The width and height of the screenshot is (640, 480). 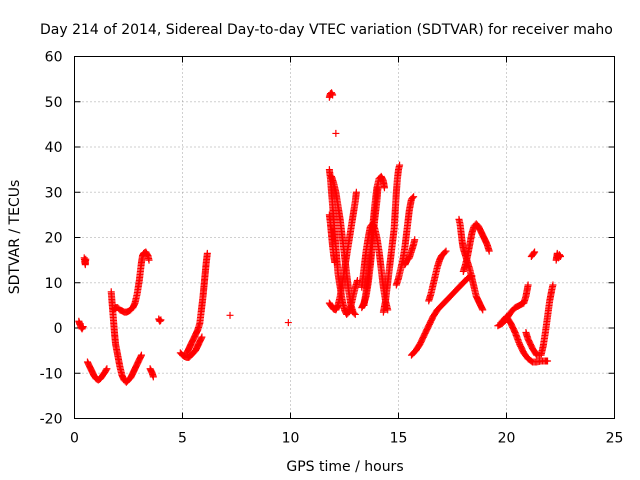 What do you see at coordinates (399, 439) in the screenshot?
I see `x-tick-label: 15` at bounding box center [399, 439].